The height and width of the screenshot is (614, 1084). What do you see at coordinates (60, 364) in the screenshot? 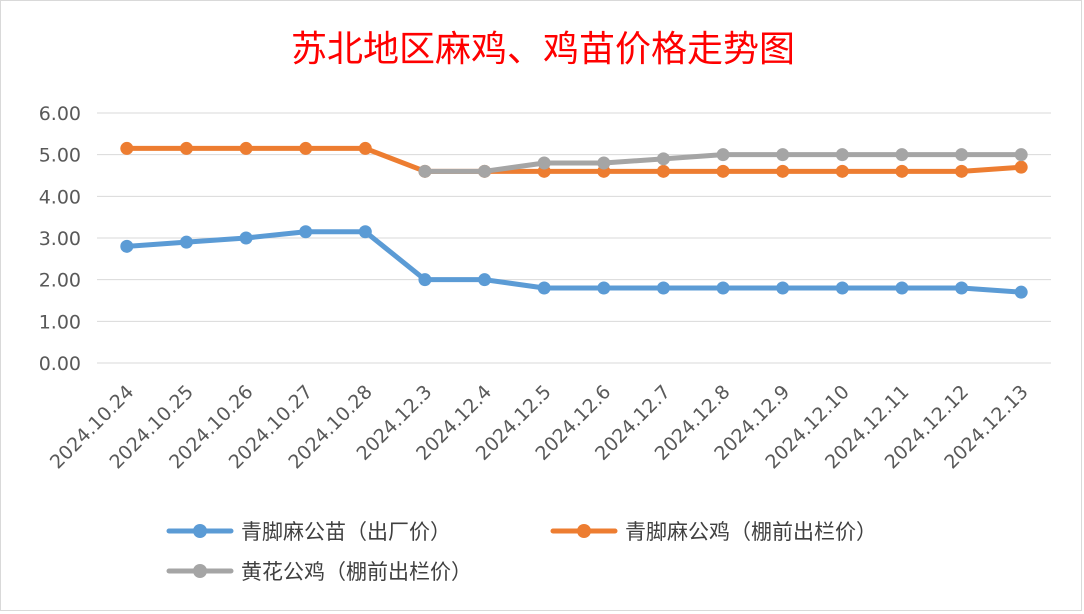
I see `y-tick-label: 0.00` at bounding box center [60, 364].